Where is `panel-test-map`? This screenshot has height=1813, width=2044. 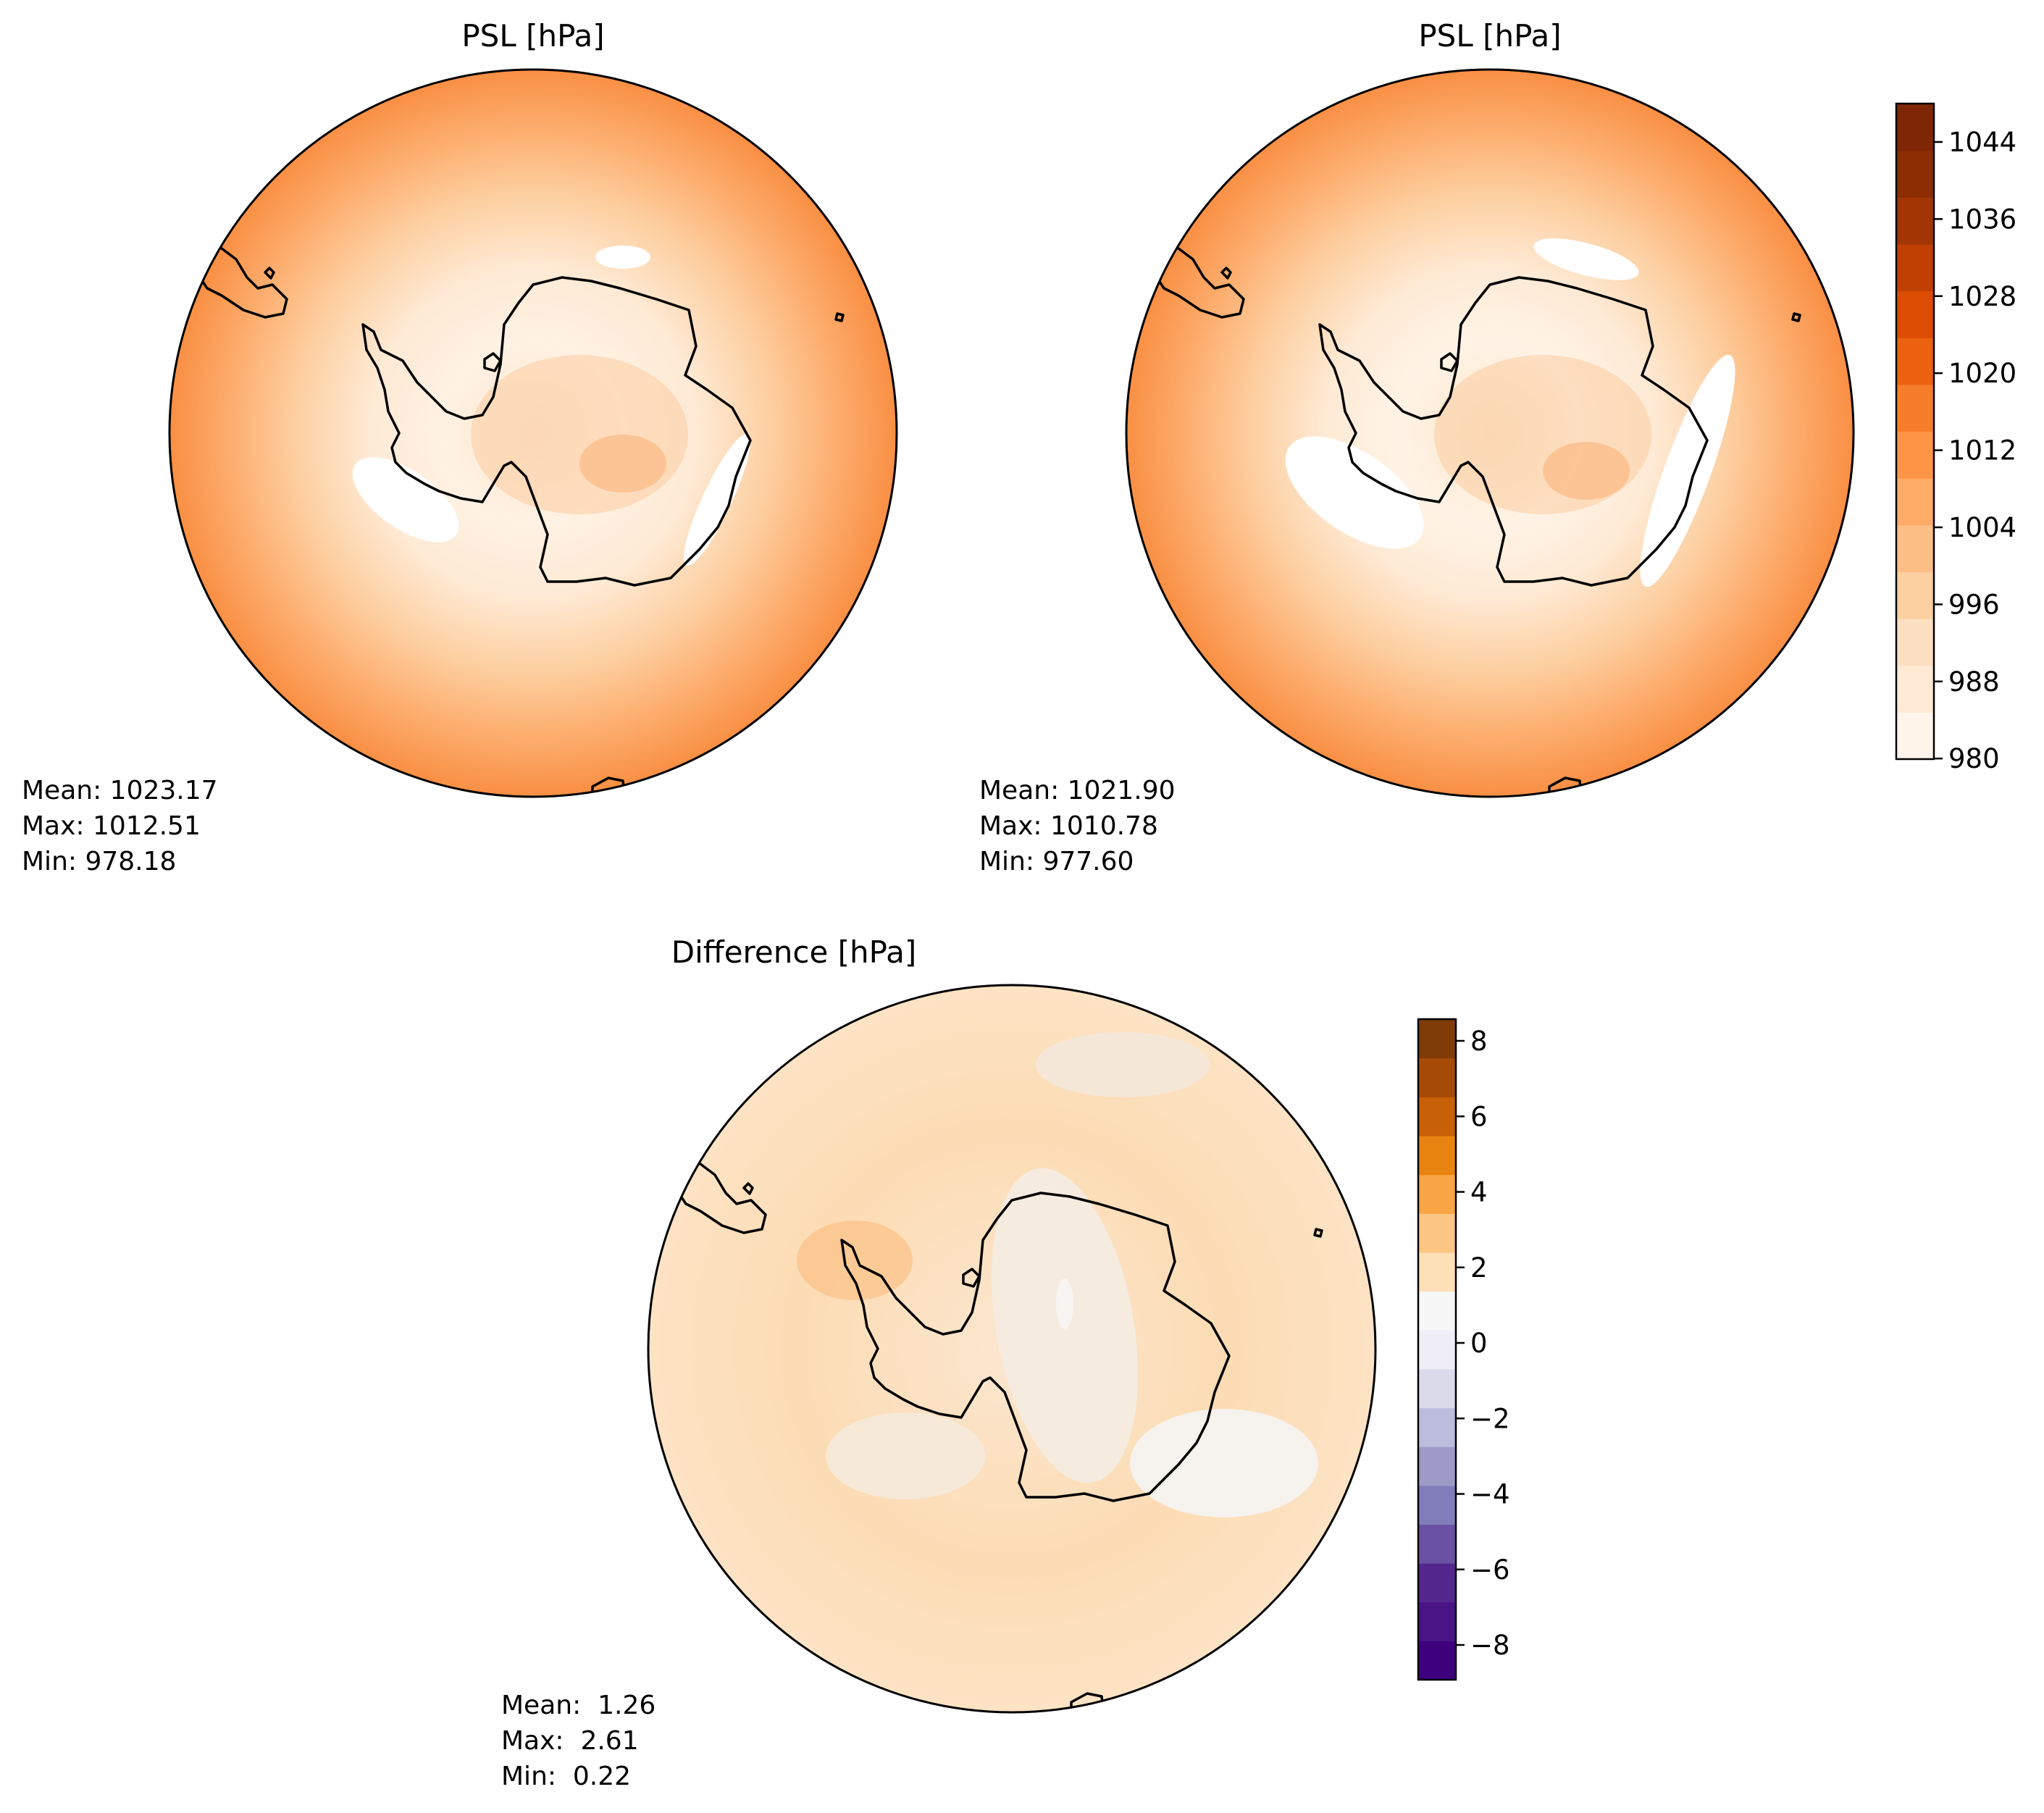 panel-test-map is located at coordinates (533, 433).